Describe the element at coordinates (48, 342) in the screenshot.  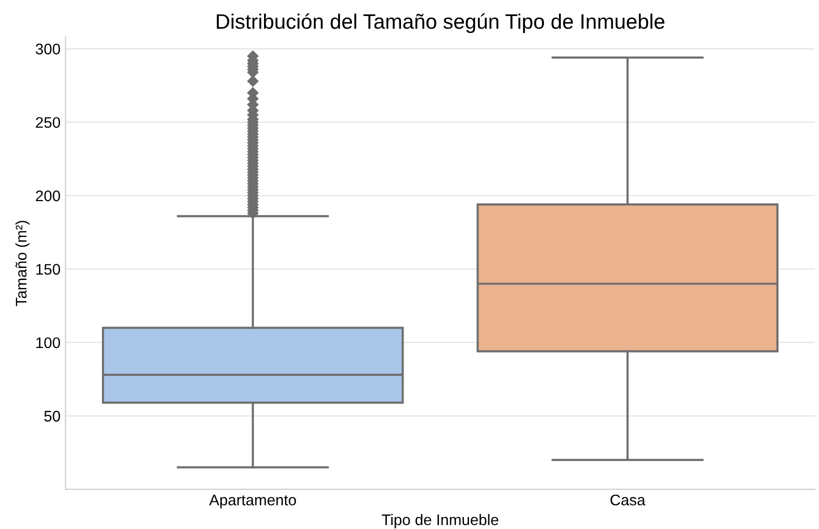
I see `y-tick-label: 100` at that location.